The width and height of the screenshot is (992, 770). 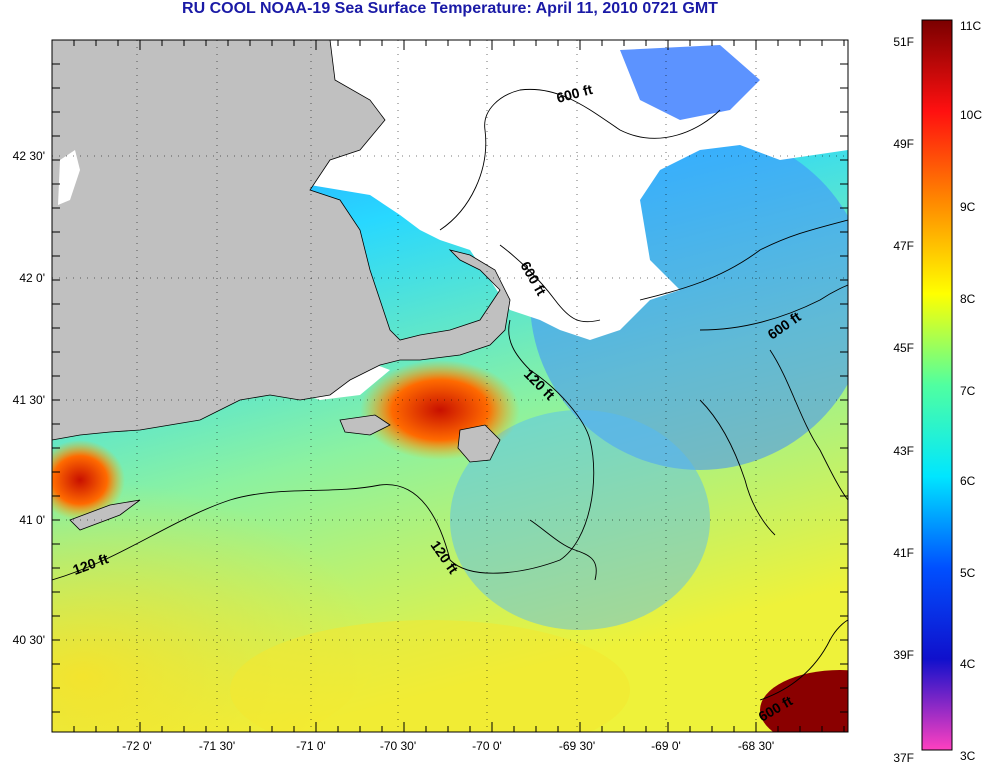 I want to click on colorbar-c-label: 4C, so click(x=968, y=664).